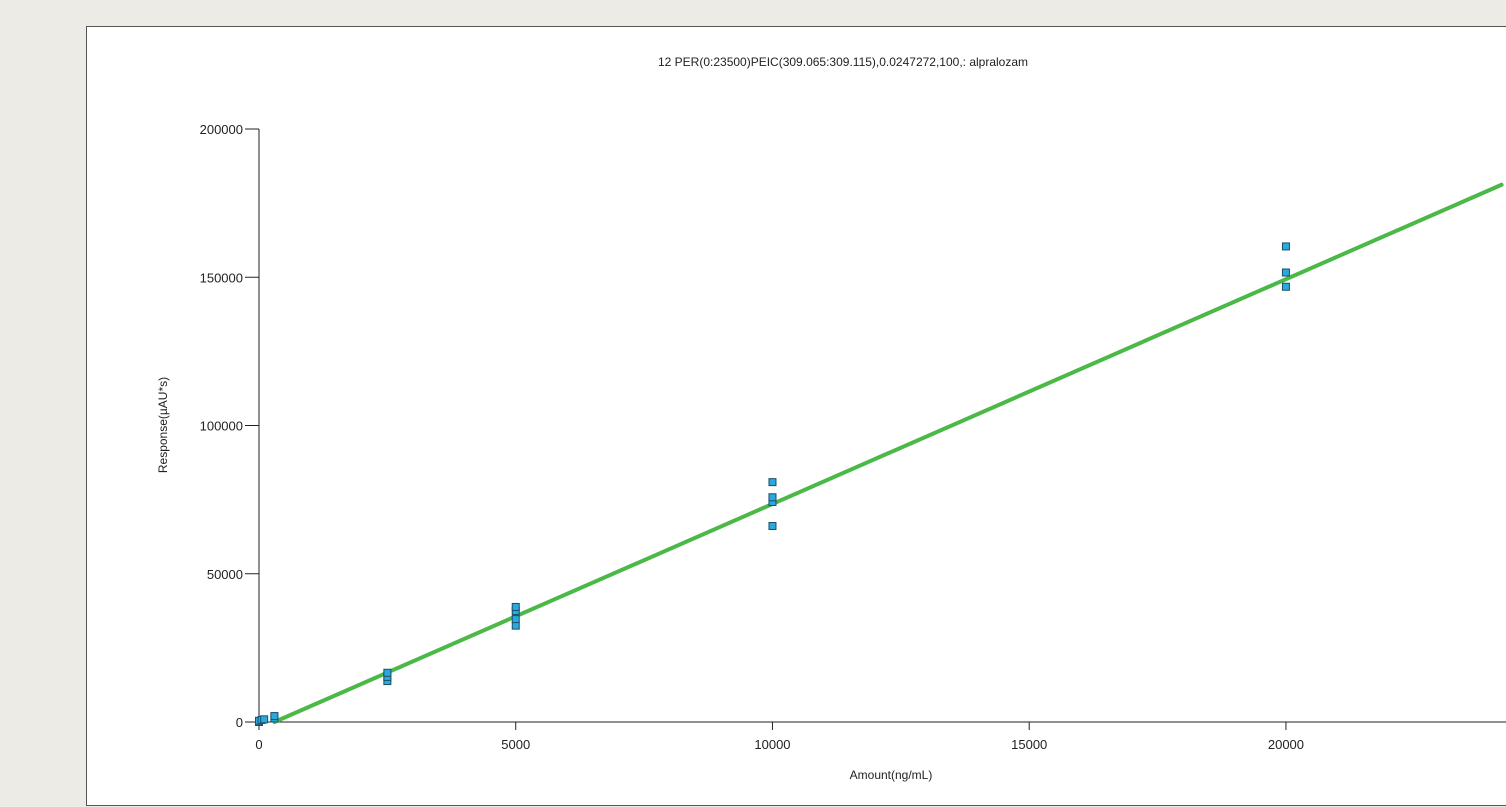 This screenshot has height=807, width=1506. I want to click on y-tick-label: 0, so click(239, 722).